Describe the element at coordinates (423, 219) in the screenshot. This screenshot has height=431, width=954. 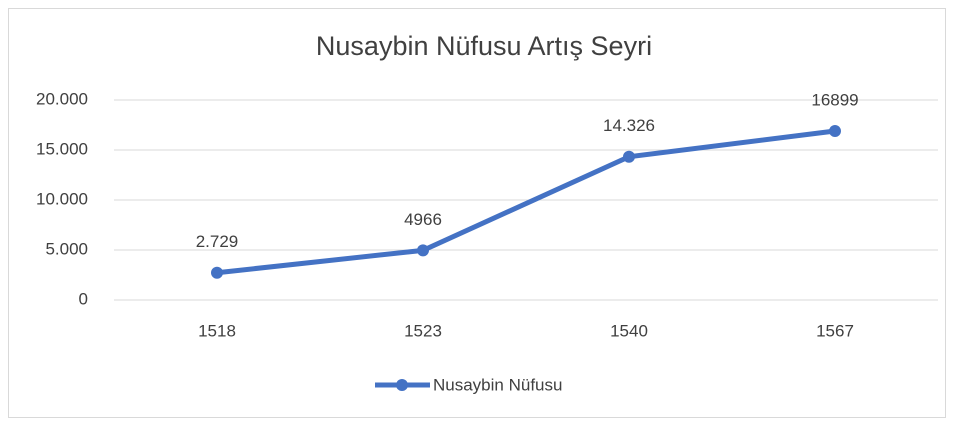
I see `data-label: 4966` at that location.